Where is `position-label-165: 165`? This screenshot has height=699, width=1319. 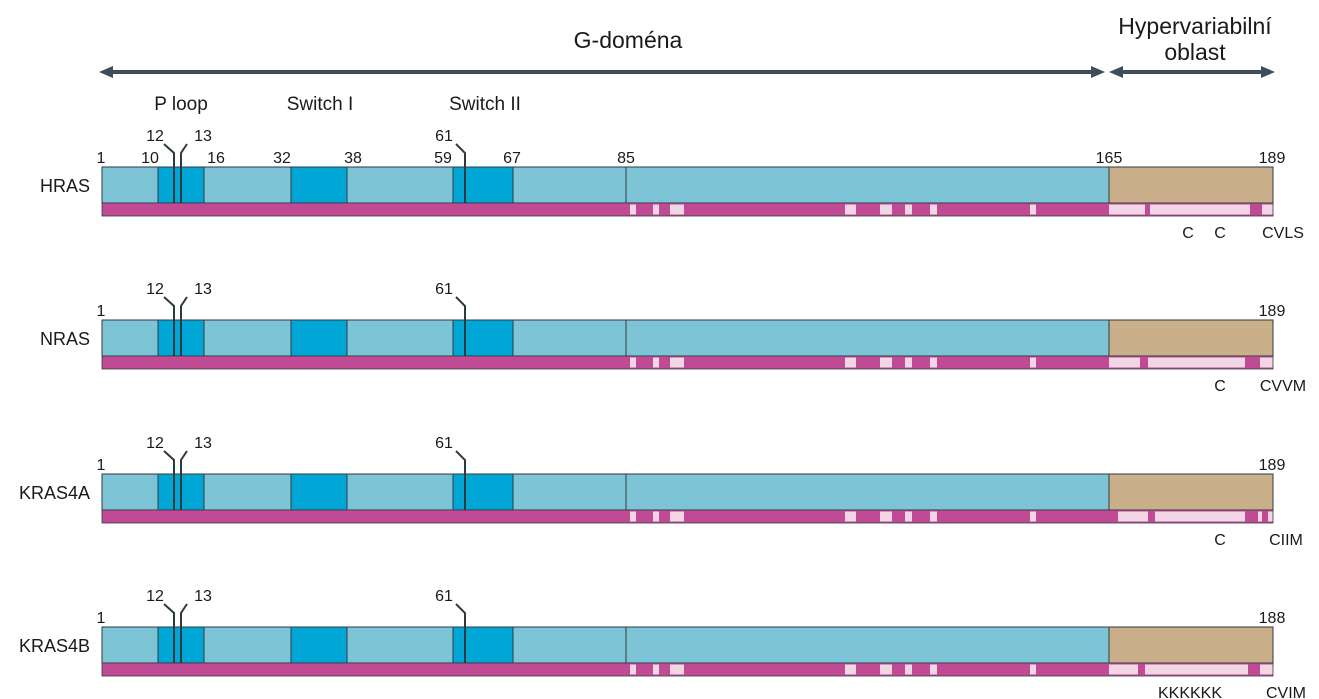
position-label-165: 165 is located at coordinates (1109, 158).